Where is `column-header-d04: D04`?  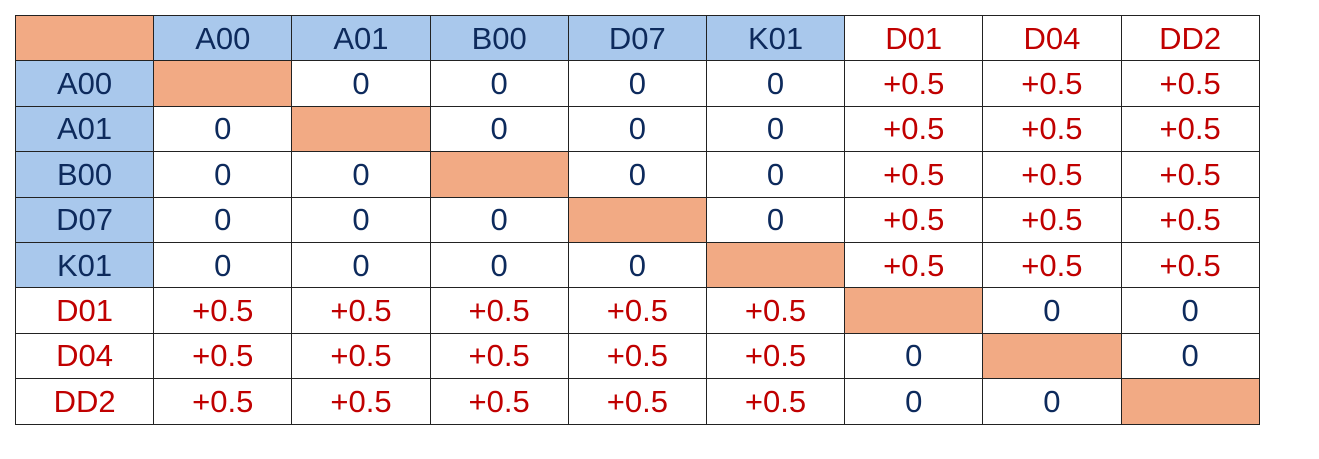
column-header-d04: D04 is located at coordinates (1052, 38).